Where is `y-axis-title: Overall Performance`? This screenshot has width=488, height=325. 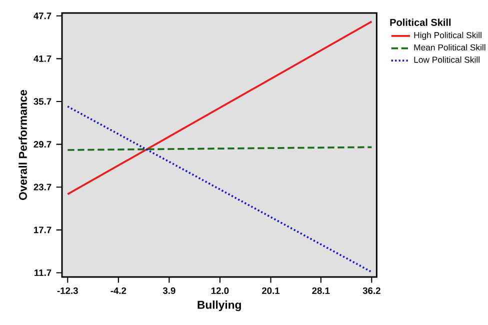 y-axis-title: Overall Performance is located at coordinates (22, 145).